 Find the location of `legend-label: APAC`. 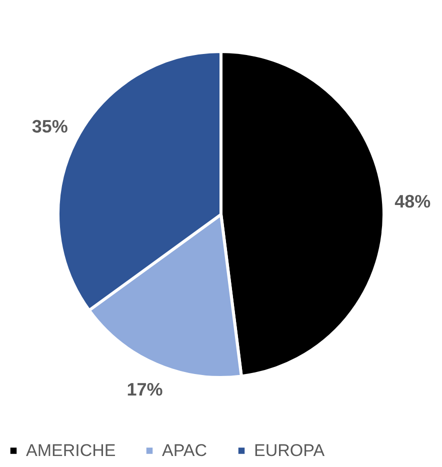

legend-label: APAC is located at coordinates (185, 450).